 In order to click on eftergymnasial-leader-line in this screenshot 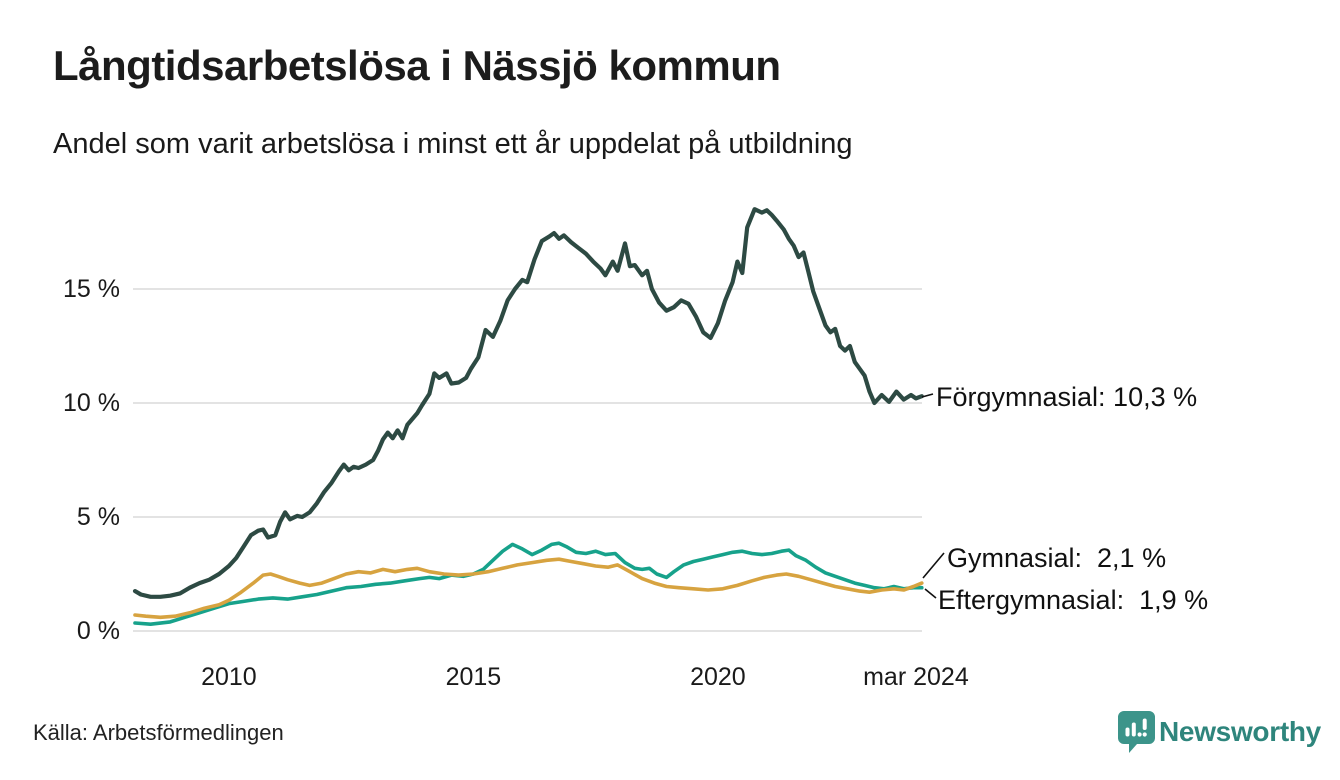, I will do `click(930, 593)`.